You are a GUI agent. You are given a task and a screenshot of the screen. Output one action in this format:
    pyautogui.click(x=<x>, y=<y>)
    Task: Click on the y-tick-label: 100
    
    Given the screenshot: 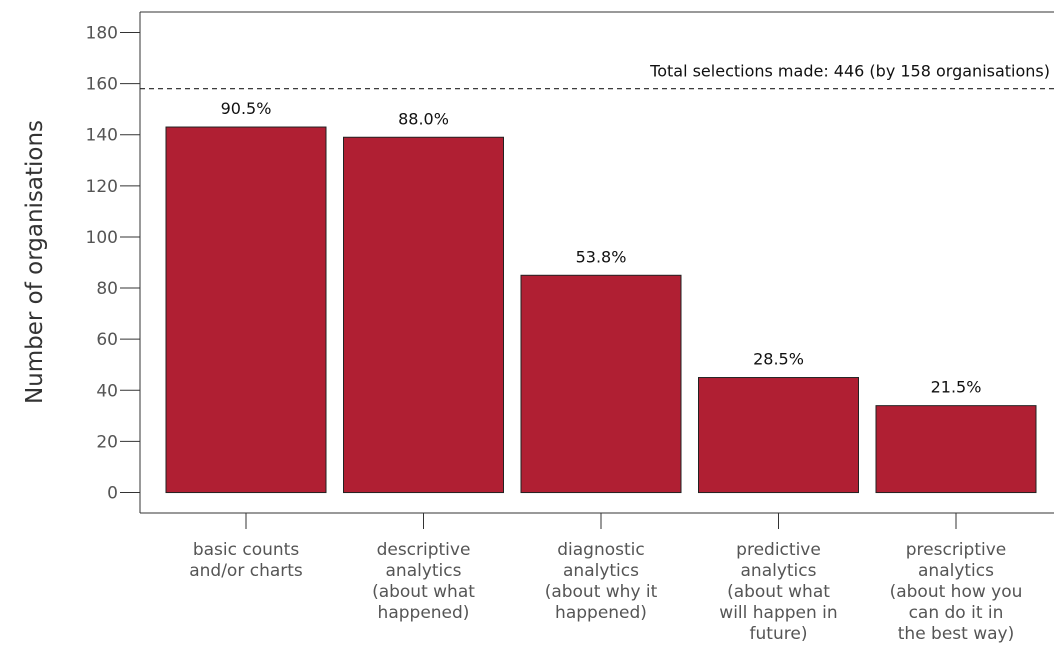 What is the action you would take?
    pyautogui.click(x=102, y=238)
    